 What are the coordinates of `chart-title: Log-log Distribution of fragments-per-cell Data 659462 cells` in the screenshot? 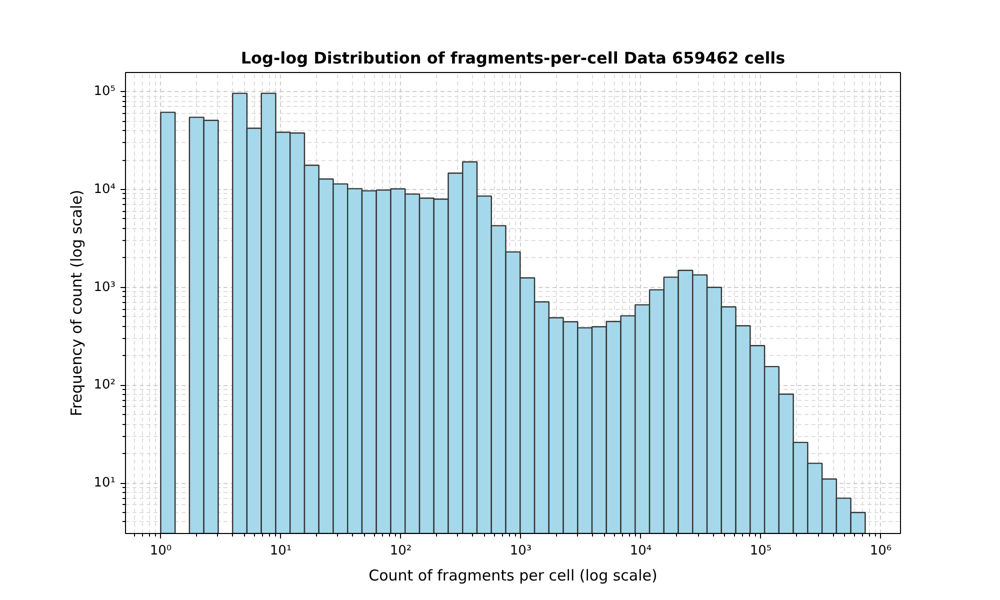 It's located at (513, 58).